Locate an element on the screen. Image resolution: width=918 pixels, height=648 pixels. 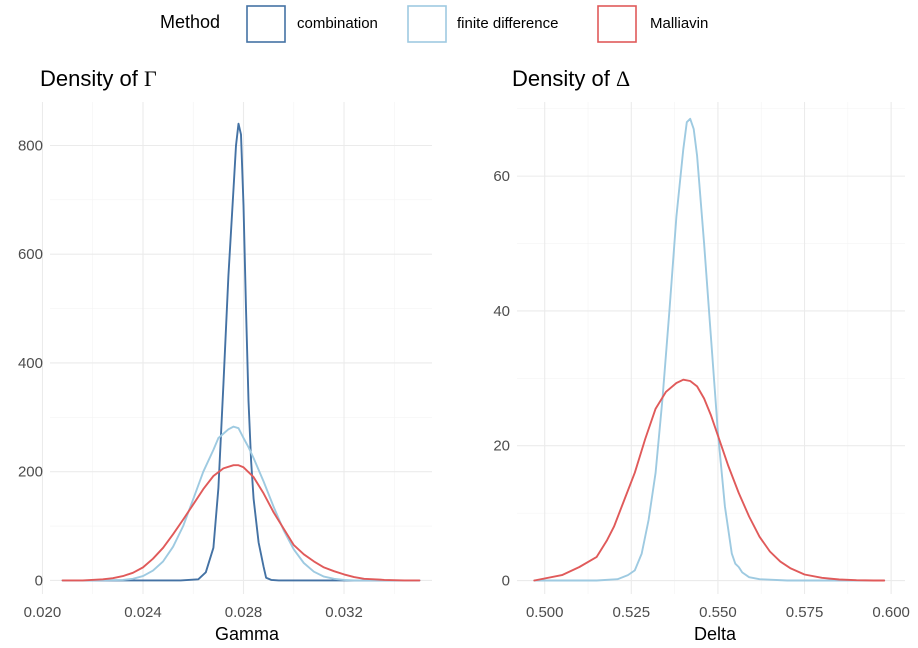
panel-delta-xlabel: Delta is located at coordinates (715, 634).